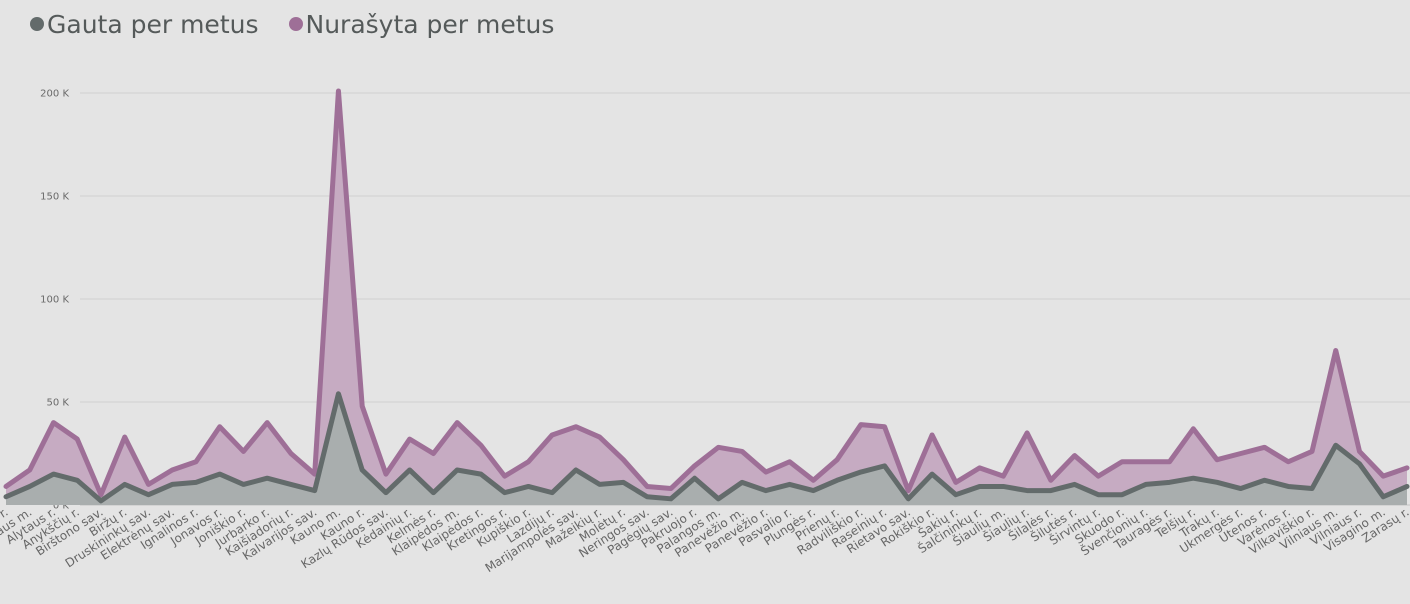  What do you see at coordinates (37, 24) in the screenshot?
I see `legend-marker-gauta` at bounding box center [37, 24].